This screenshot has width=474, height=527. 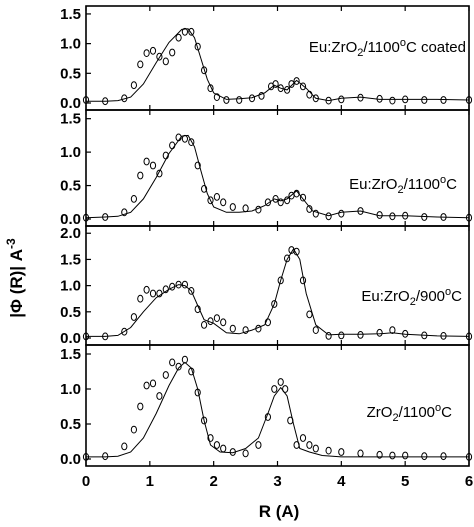 What do you see at coordinates (70, 259) in the screenshot?
I see `y-tick-label: 1.5` at bounding box center [70, 259].